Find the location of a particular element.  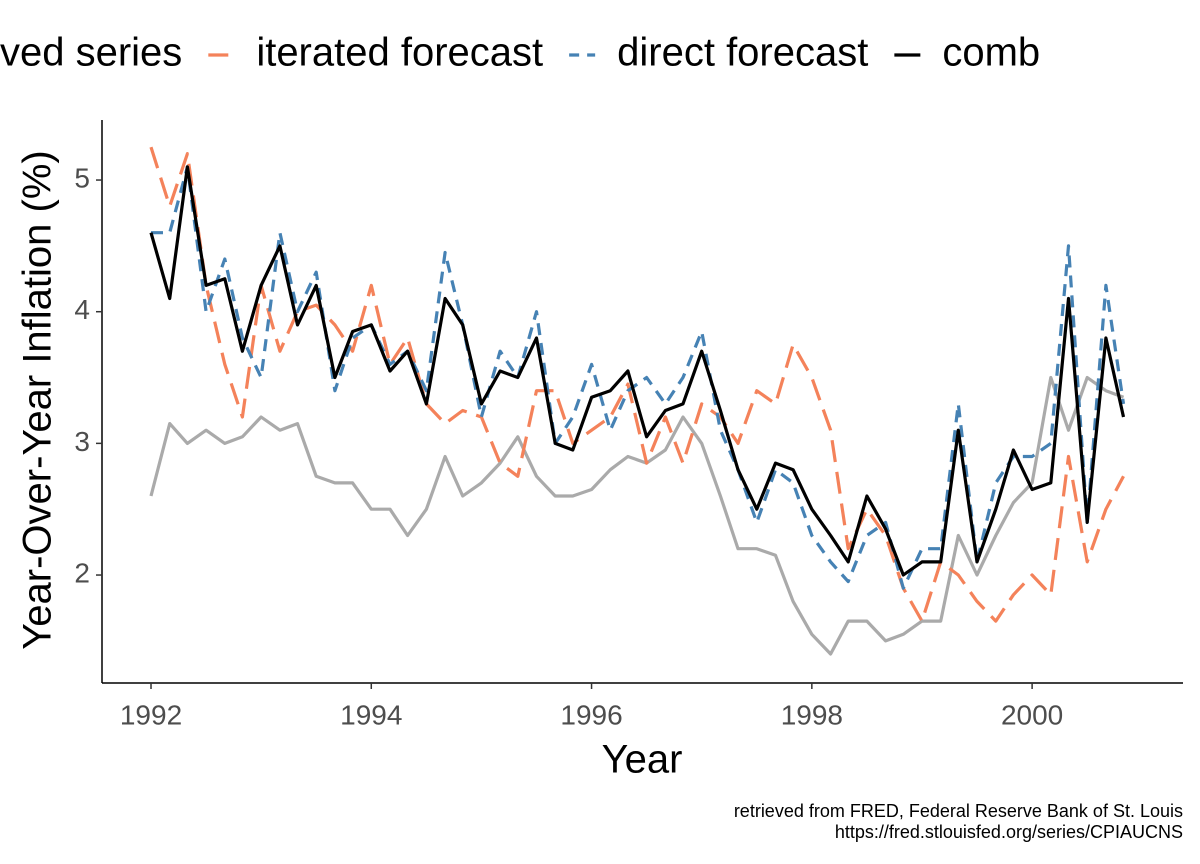

legend-item: iterated forecast is located at coordinates (375, 53).